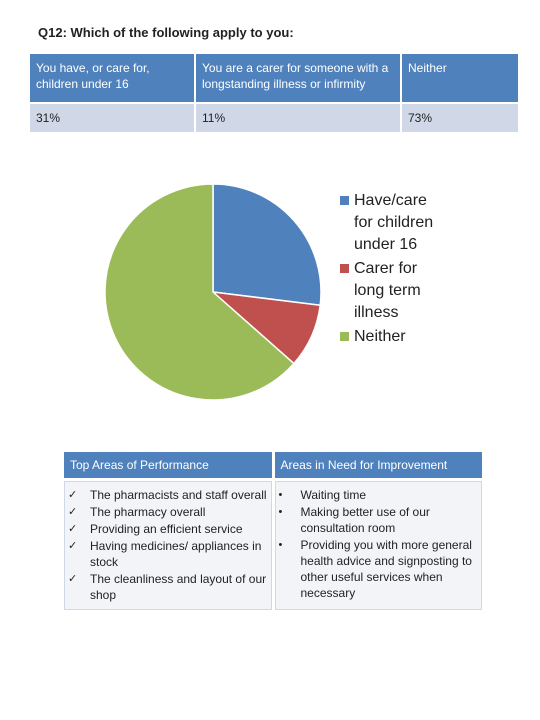 The image size is (540, 720). I want to click on performance-item: The cleanliness and layout of our shop, so click(178, 587).